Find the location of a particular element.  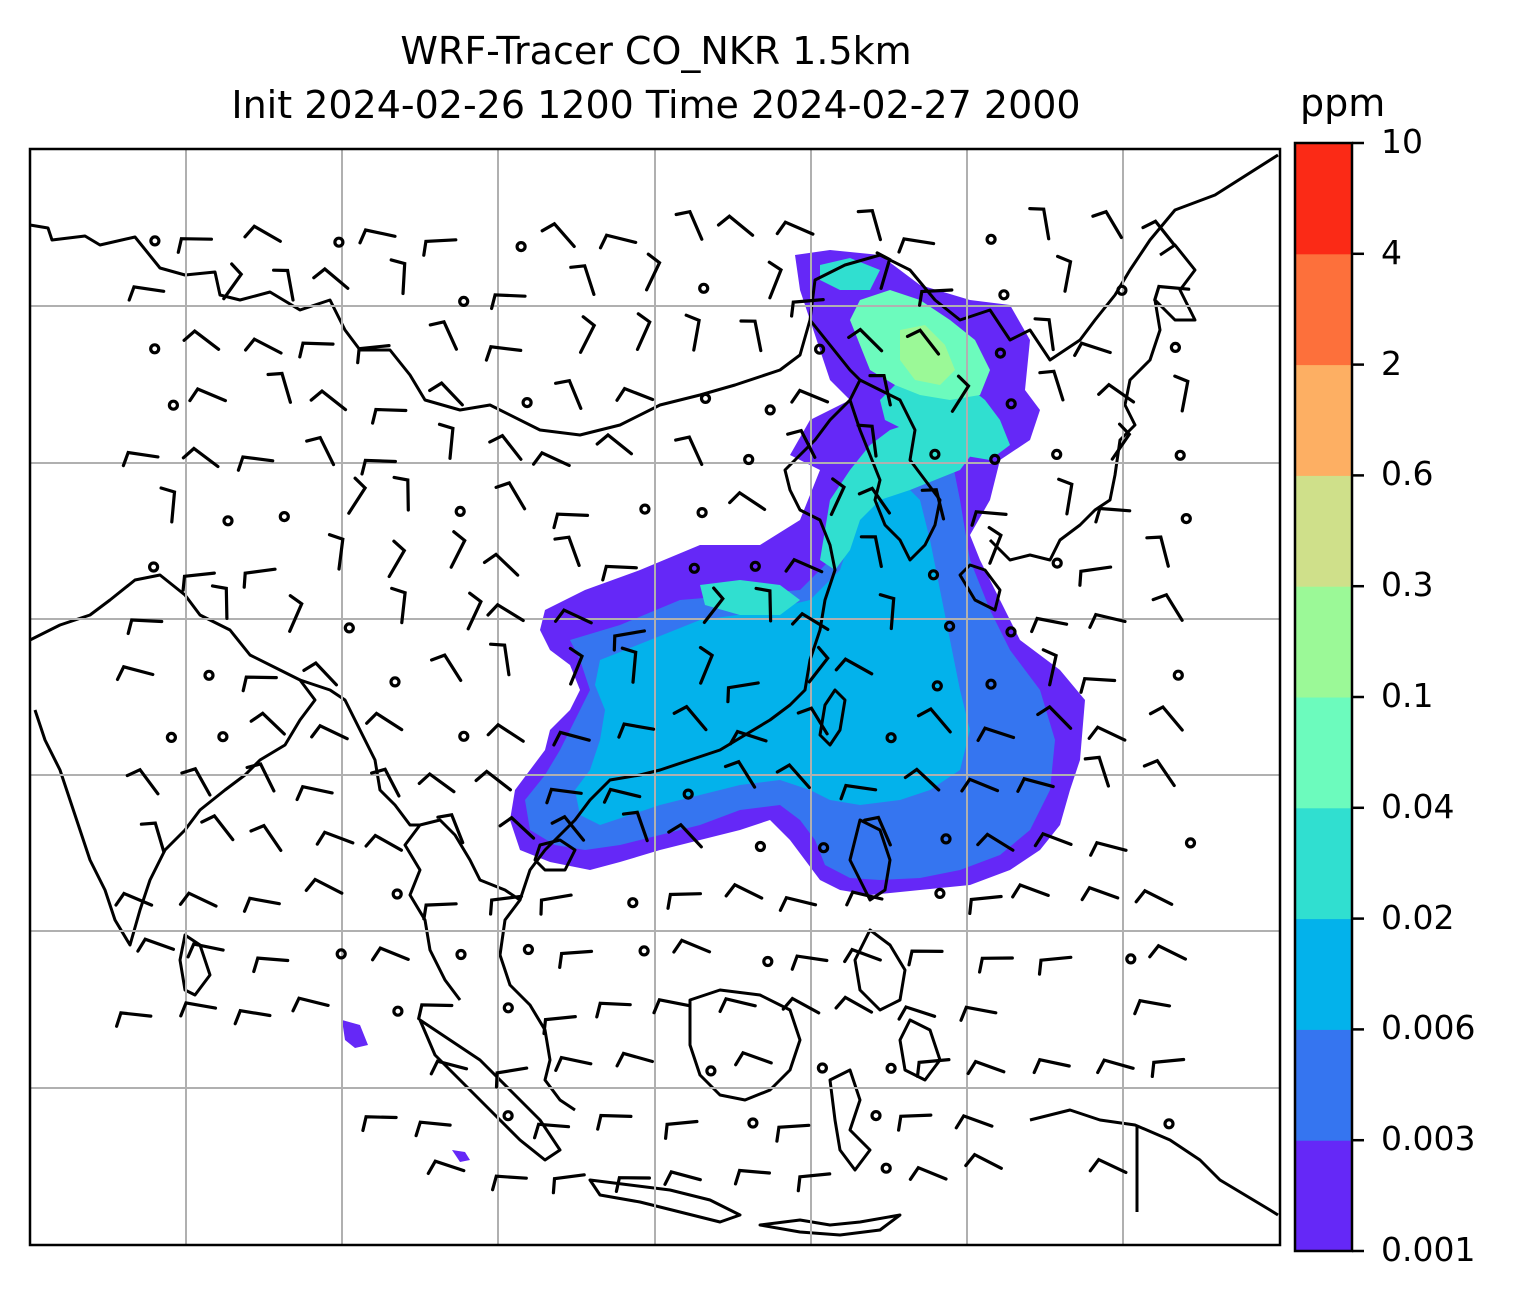

coastline-sumatra is located at coordinates (490, 1090).